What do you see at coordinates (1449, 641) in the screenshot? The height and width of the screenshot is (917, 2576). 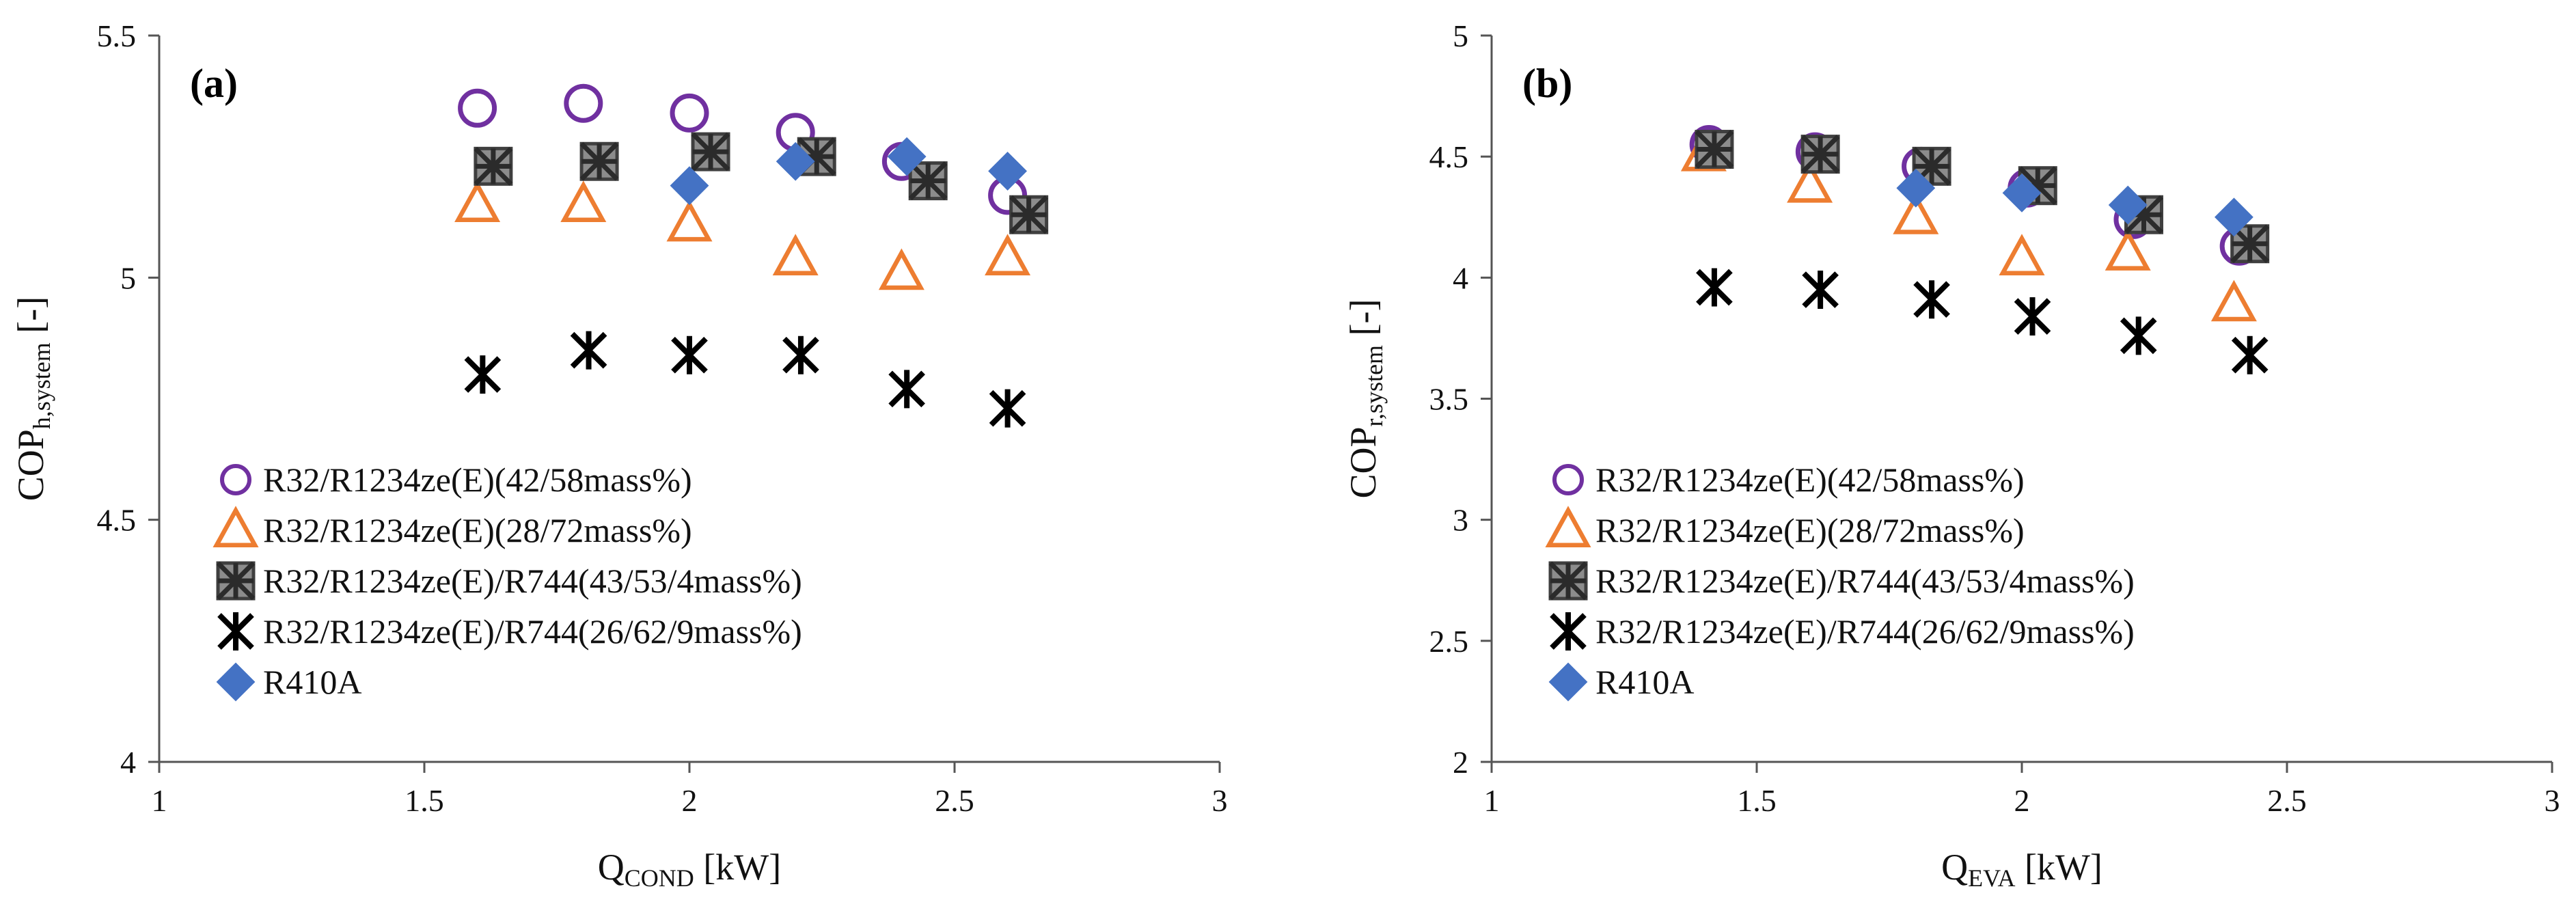 I see `y-tick-label: 2.5` at bounding box center [1449, 641].